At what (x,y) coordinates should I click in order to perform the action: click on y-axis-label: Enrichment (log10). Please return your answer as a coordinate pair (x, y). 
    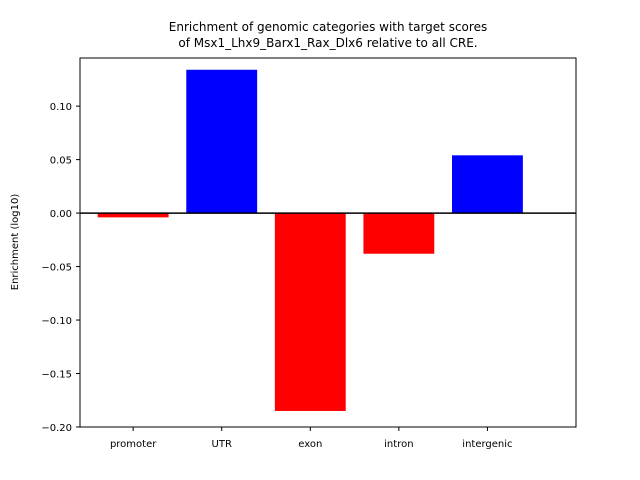
    Looking at the image, I should click on (15, 242).